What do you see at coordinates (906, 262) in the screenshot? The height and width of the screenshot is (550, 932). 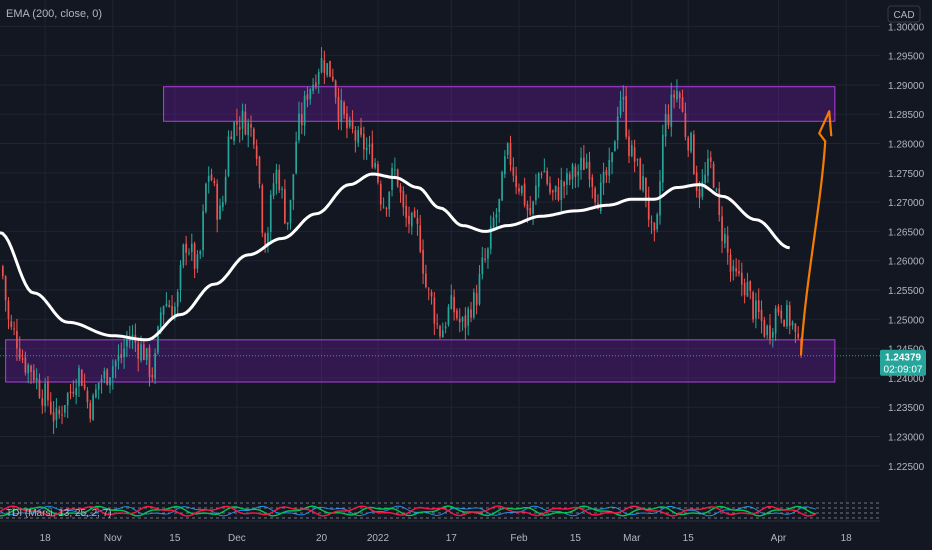 I see `y-tick-label: 1.26000` at bounding box center [906, 262].